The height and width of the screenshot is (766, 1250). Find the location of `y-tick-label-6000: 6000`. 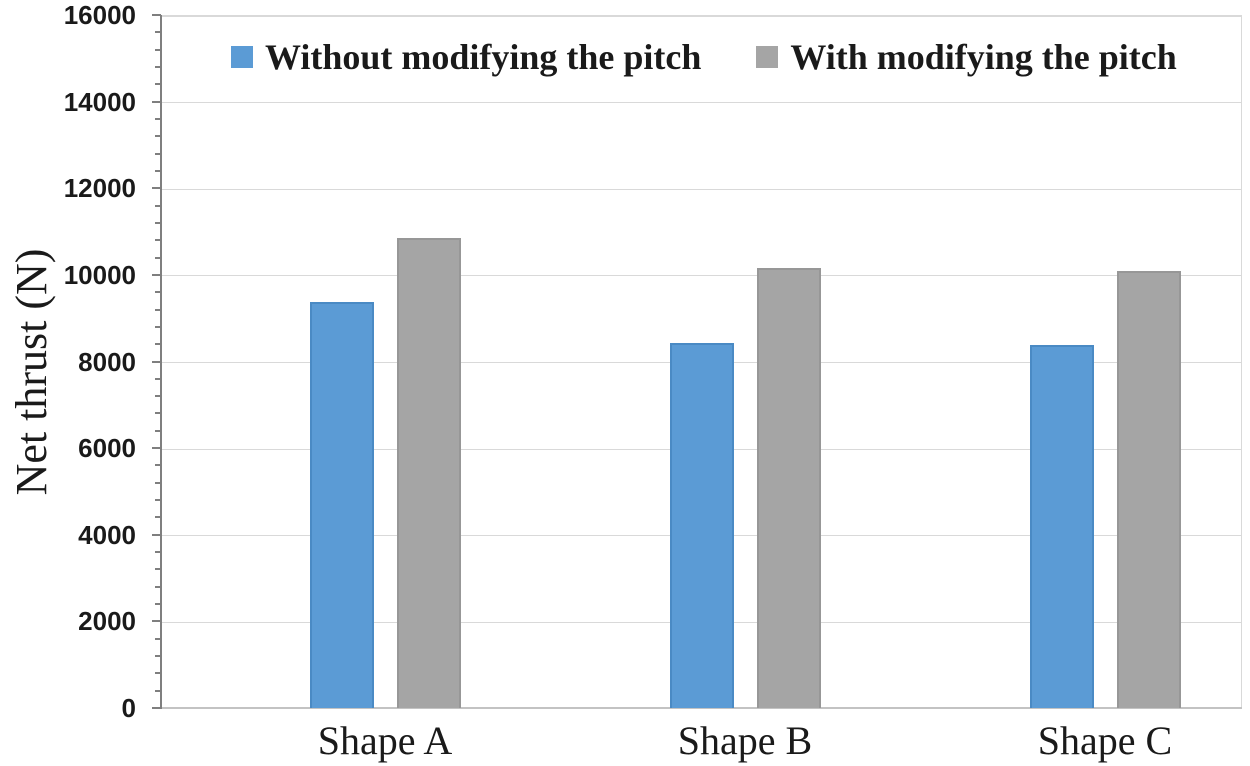

y-tick-label-6000: 6000 is located at coordinates (107, 448).